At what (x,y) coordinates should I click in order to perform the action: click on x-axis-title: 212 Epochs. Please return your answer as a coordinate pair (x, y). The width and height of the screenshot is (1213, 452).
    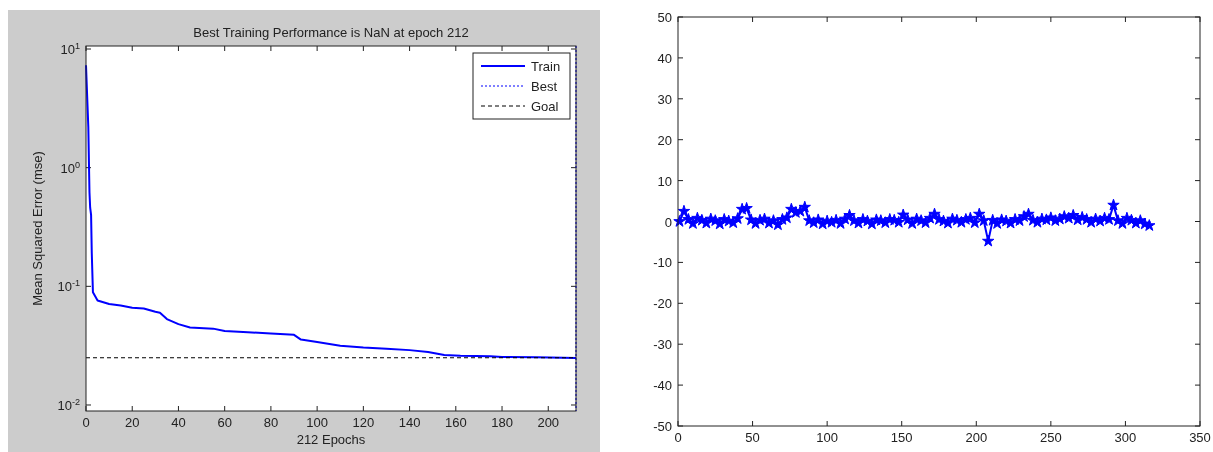
    Looking at the image, I should click on (331, 439).